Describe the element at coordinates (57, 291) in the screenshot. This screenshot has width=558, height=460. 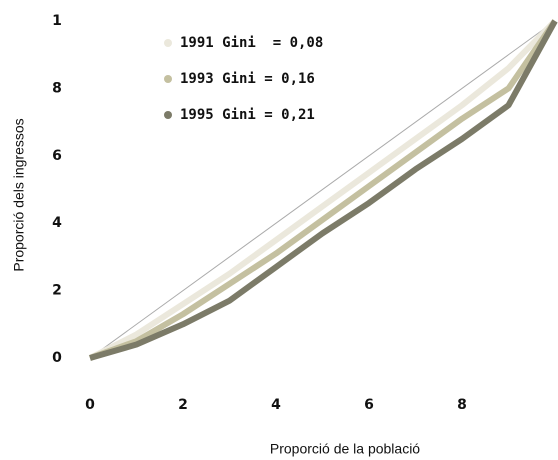
I see `y-tick-label: 2` at that location.